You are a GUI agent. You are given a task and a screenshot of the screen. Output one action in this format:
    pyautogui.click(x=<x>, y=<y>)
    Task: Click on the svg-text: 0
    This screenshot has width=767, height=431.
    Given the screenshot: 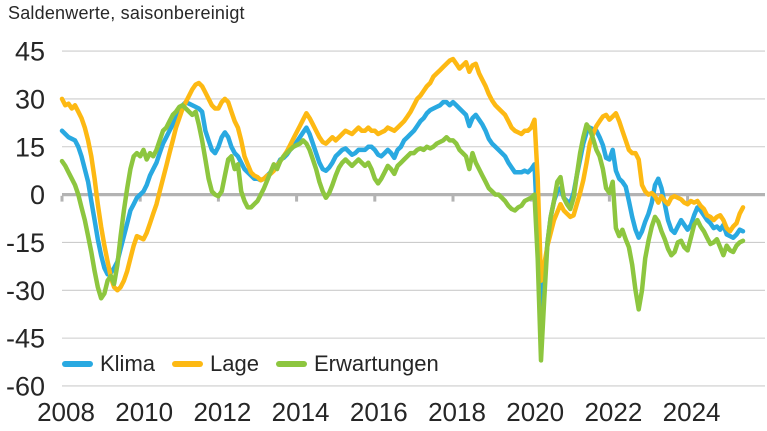 What is the action you would take?
    pyautogui.click(x=37, y=195)
    